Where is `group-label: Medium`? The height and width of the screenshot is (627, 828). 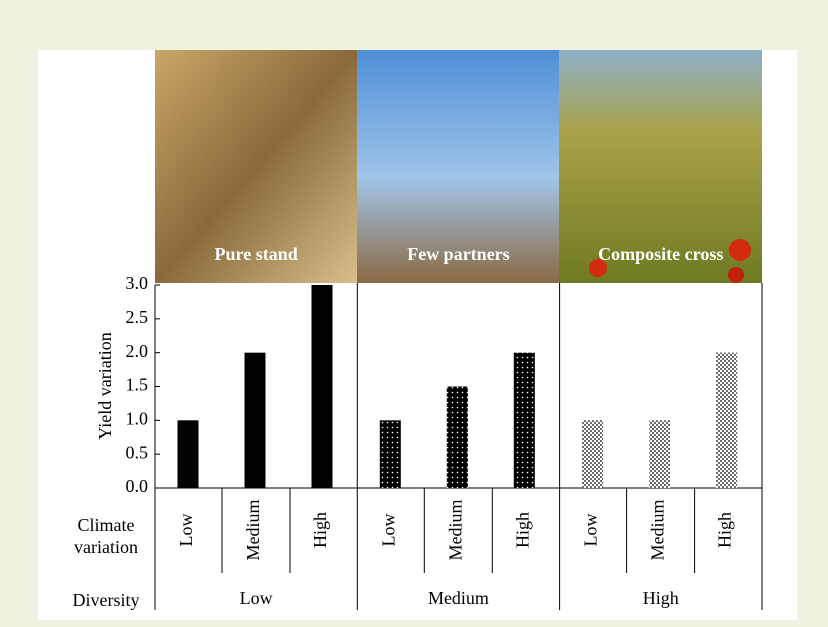
group-label: Medium is located at coordinates (458, 598).